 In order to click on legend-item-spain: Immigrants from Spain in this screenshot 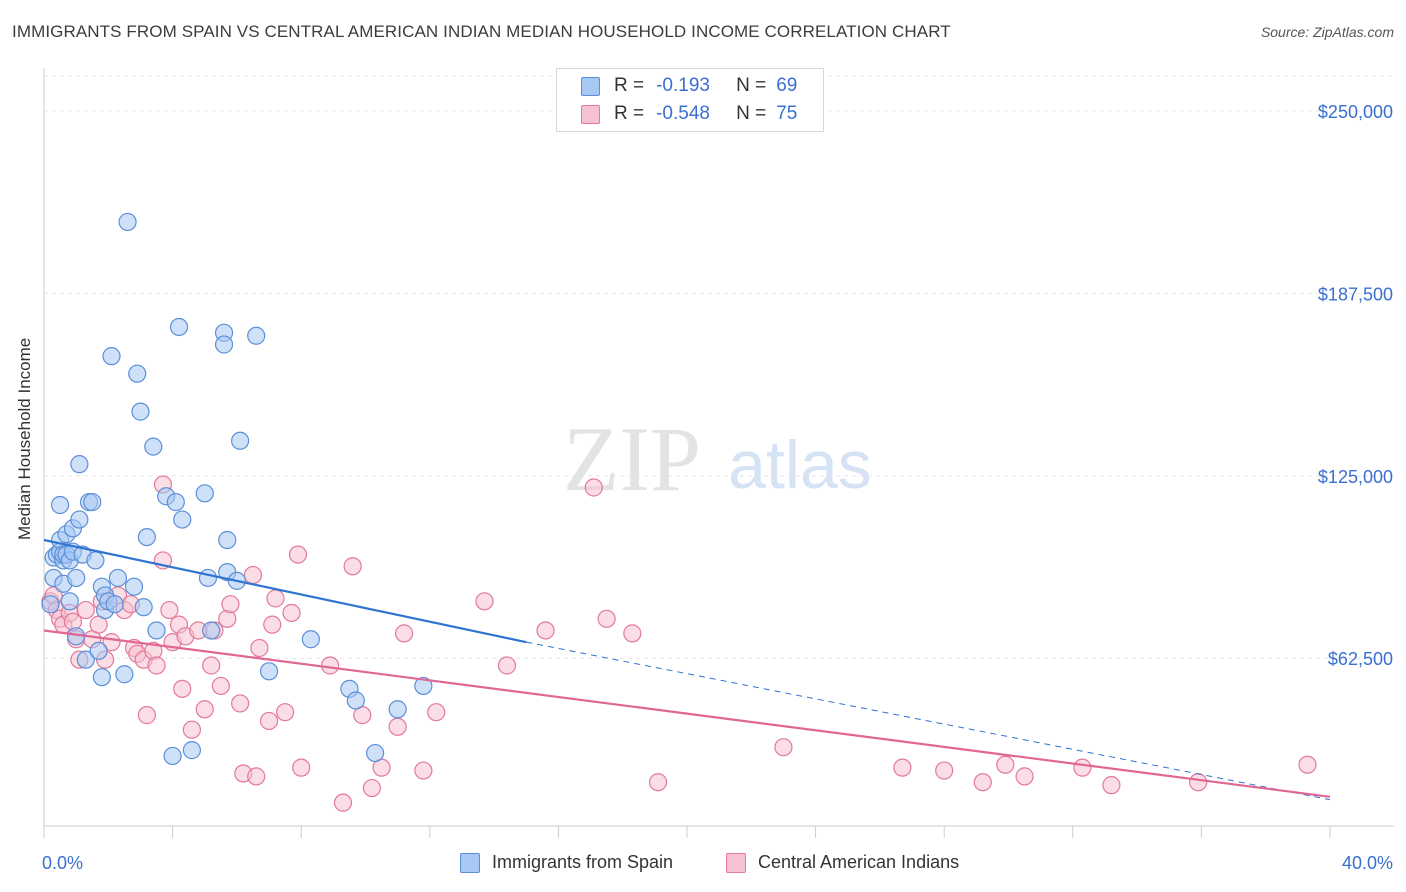, I will do `click(566, 862)`.